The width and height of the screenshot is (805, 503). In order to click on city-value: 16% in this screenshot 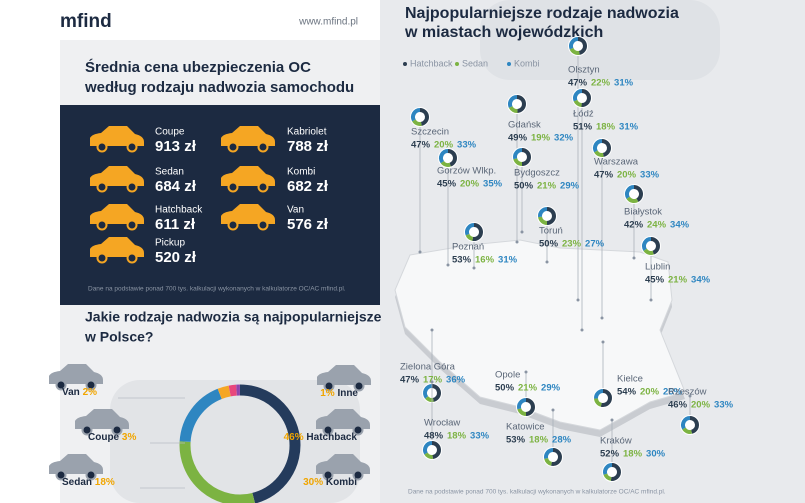, I will do `click(485, 260)`.